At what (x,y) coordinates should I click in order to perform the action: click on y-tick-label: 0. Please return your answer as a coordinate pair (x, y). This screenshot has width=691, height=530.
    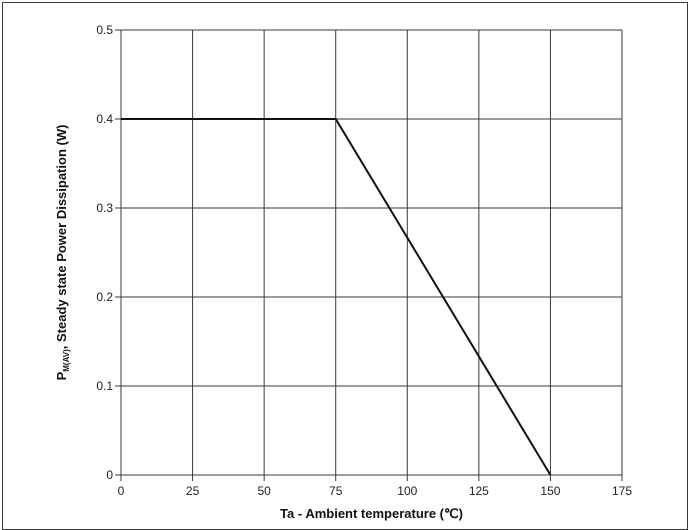
    Looking at the image, I should click on (109, 475).